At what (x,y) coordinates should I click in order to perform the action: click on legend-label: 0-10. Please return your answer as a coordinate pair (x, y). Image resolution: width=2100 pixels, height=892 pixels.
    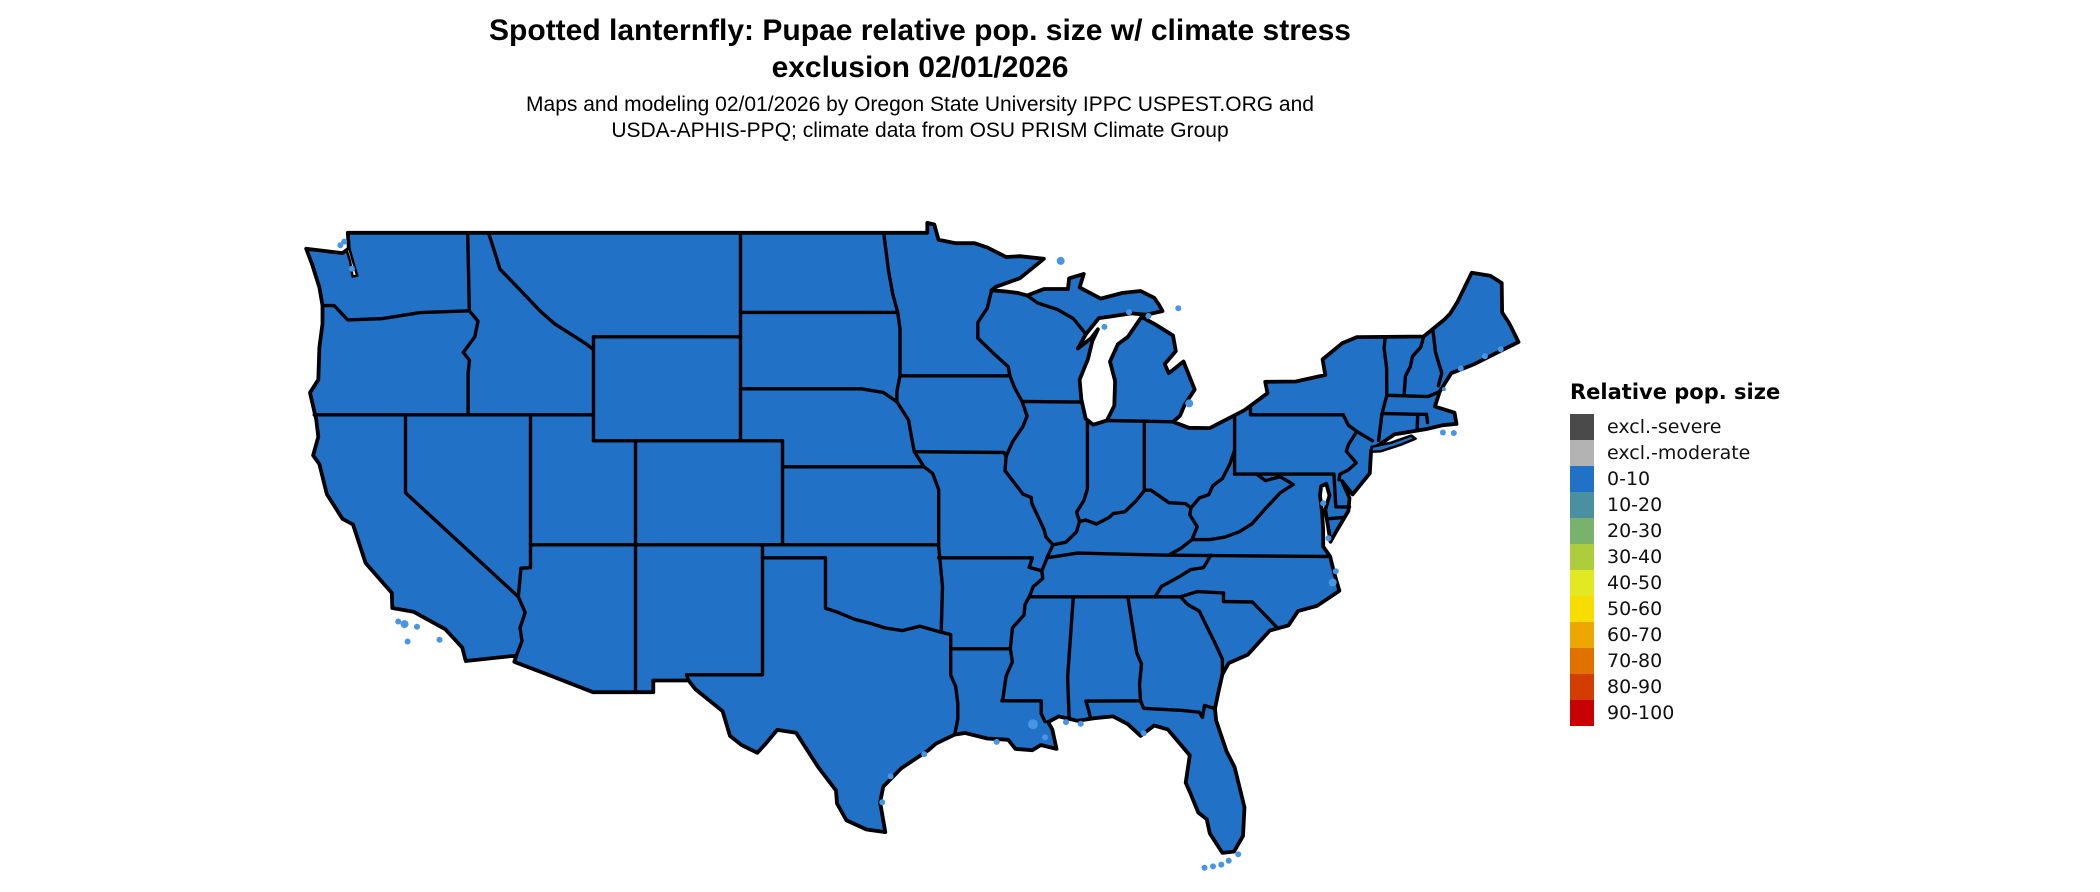
    Looking at the image, I should click on (1629, 479).